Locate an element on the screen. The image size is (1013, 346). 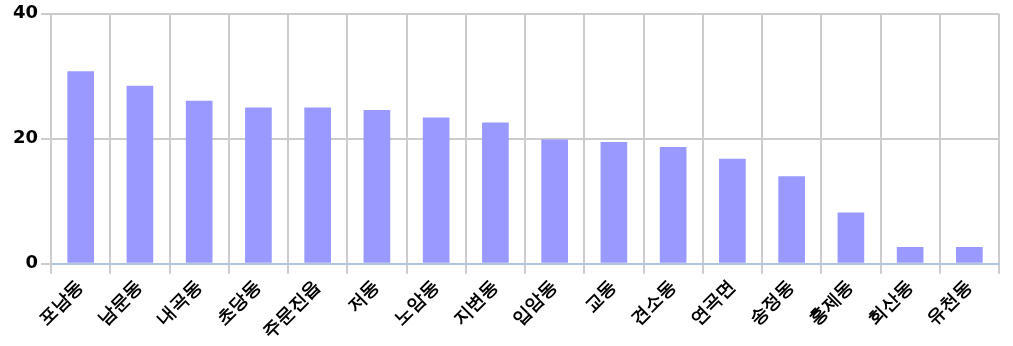
y-tick-label: 20 is located at coordinates (25, 137).